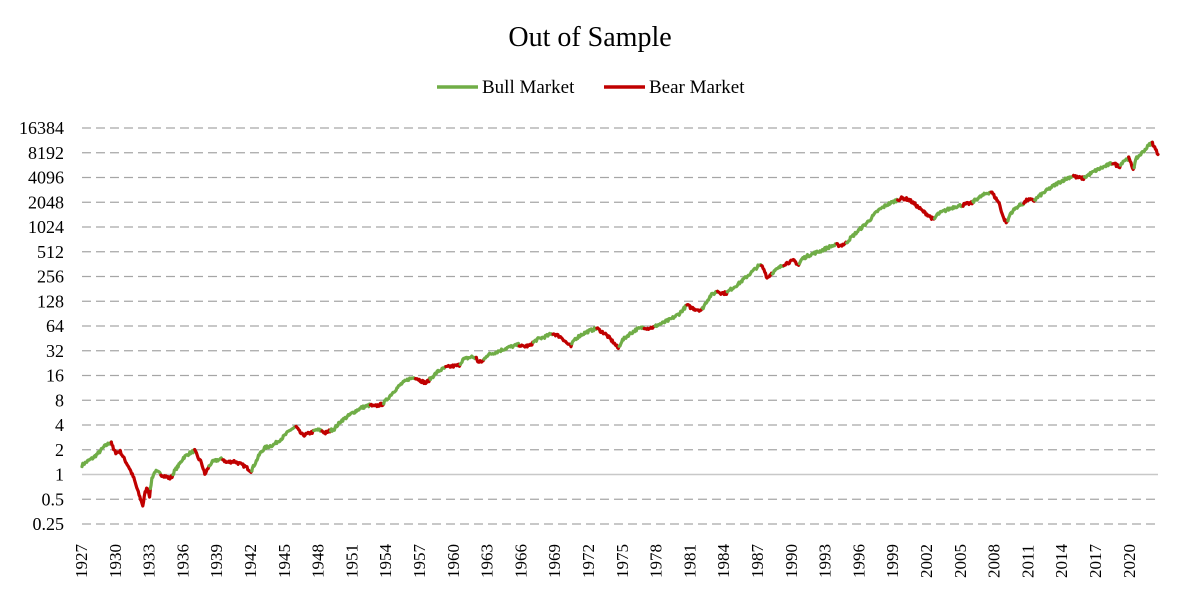 The height and width of the screenshot is (589, 1181). What do you see at coordinates (1129, 561) in the screenshot?
I see `x-tick-label: 2020` at bounding box center [1129, 561].